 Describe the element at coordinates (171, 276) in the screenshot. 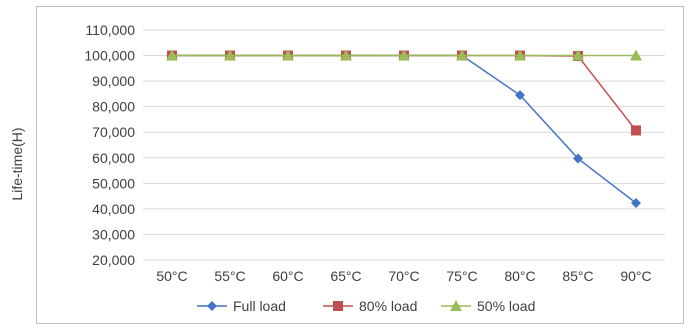

I see `x-tick-label: 50°C` at that location.